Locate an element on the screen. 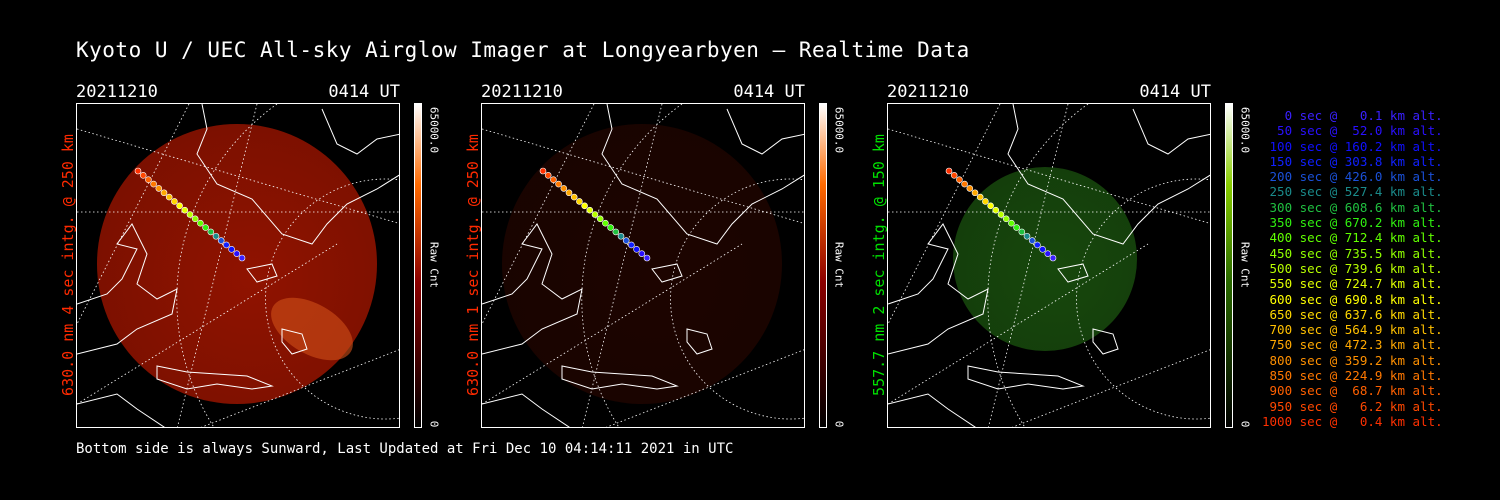 This screenshot has height=500, width=1500. legend-entry: 100 sec @ 160.2 km alt. is located at coordinates (1352, 146).